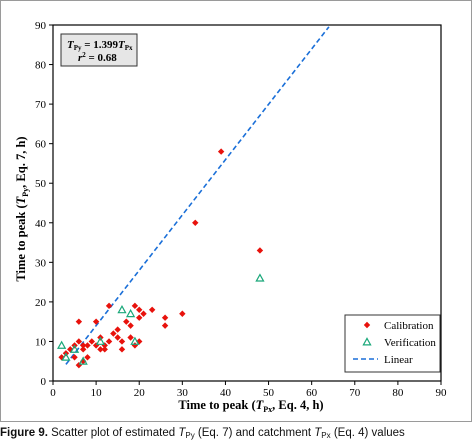 The image size is (474, 445). I want to click on legend-label-verification: Verification, so click(410, 343).